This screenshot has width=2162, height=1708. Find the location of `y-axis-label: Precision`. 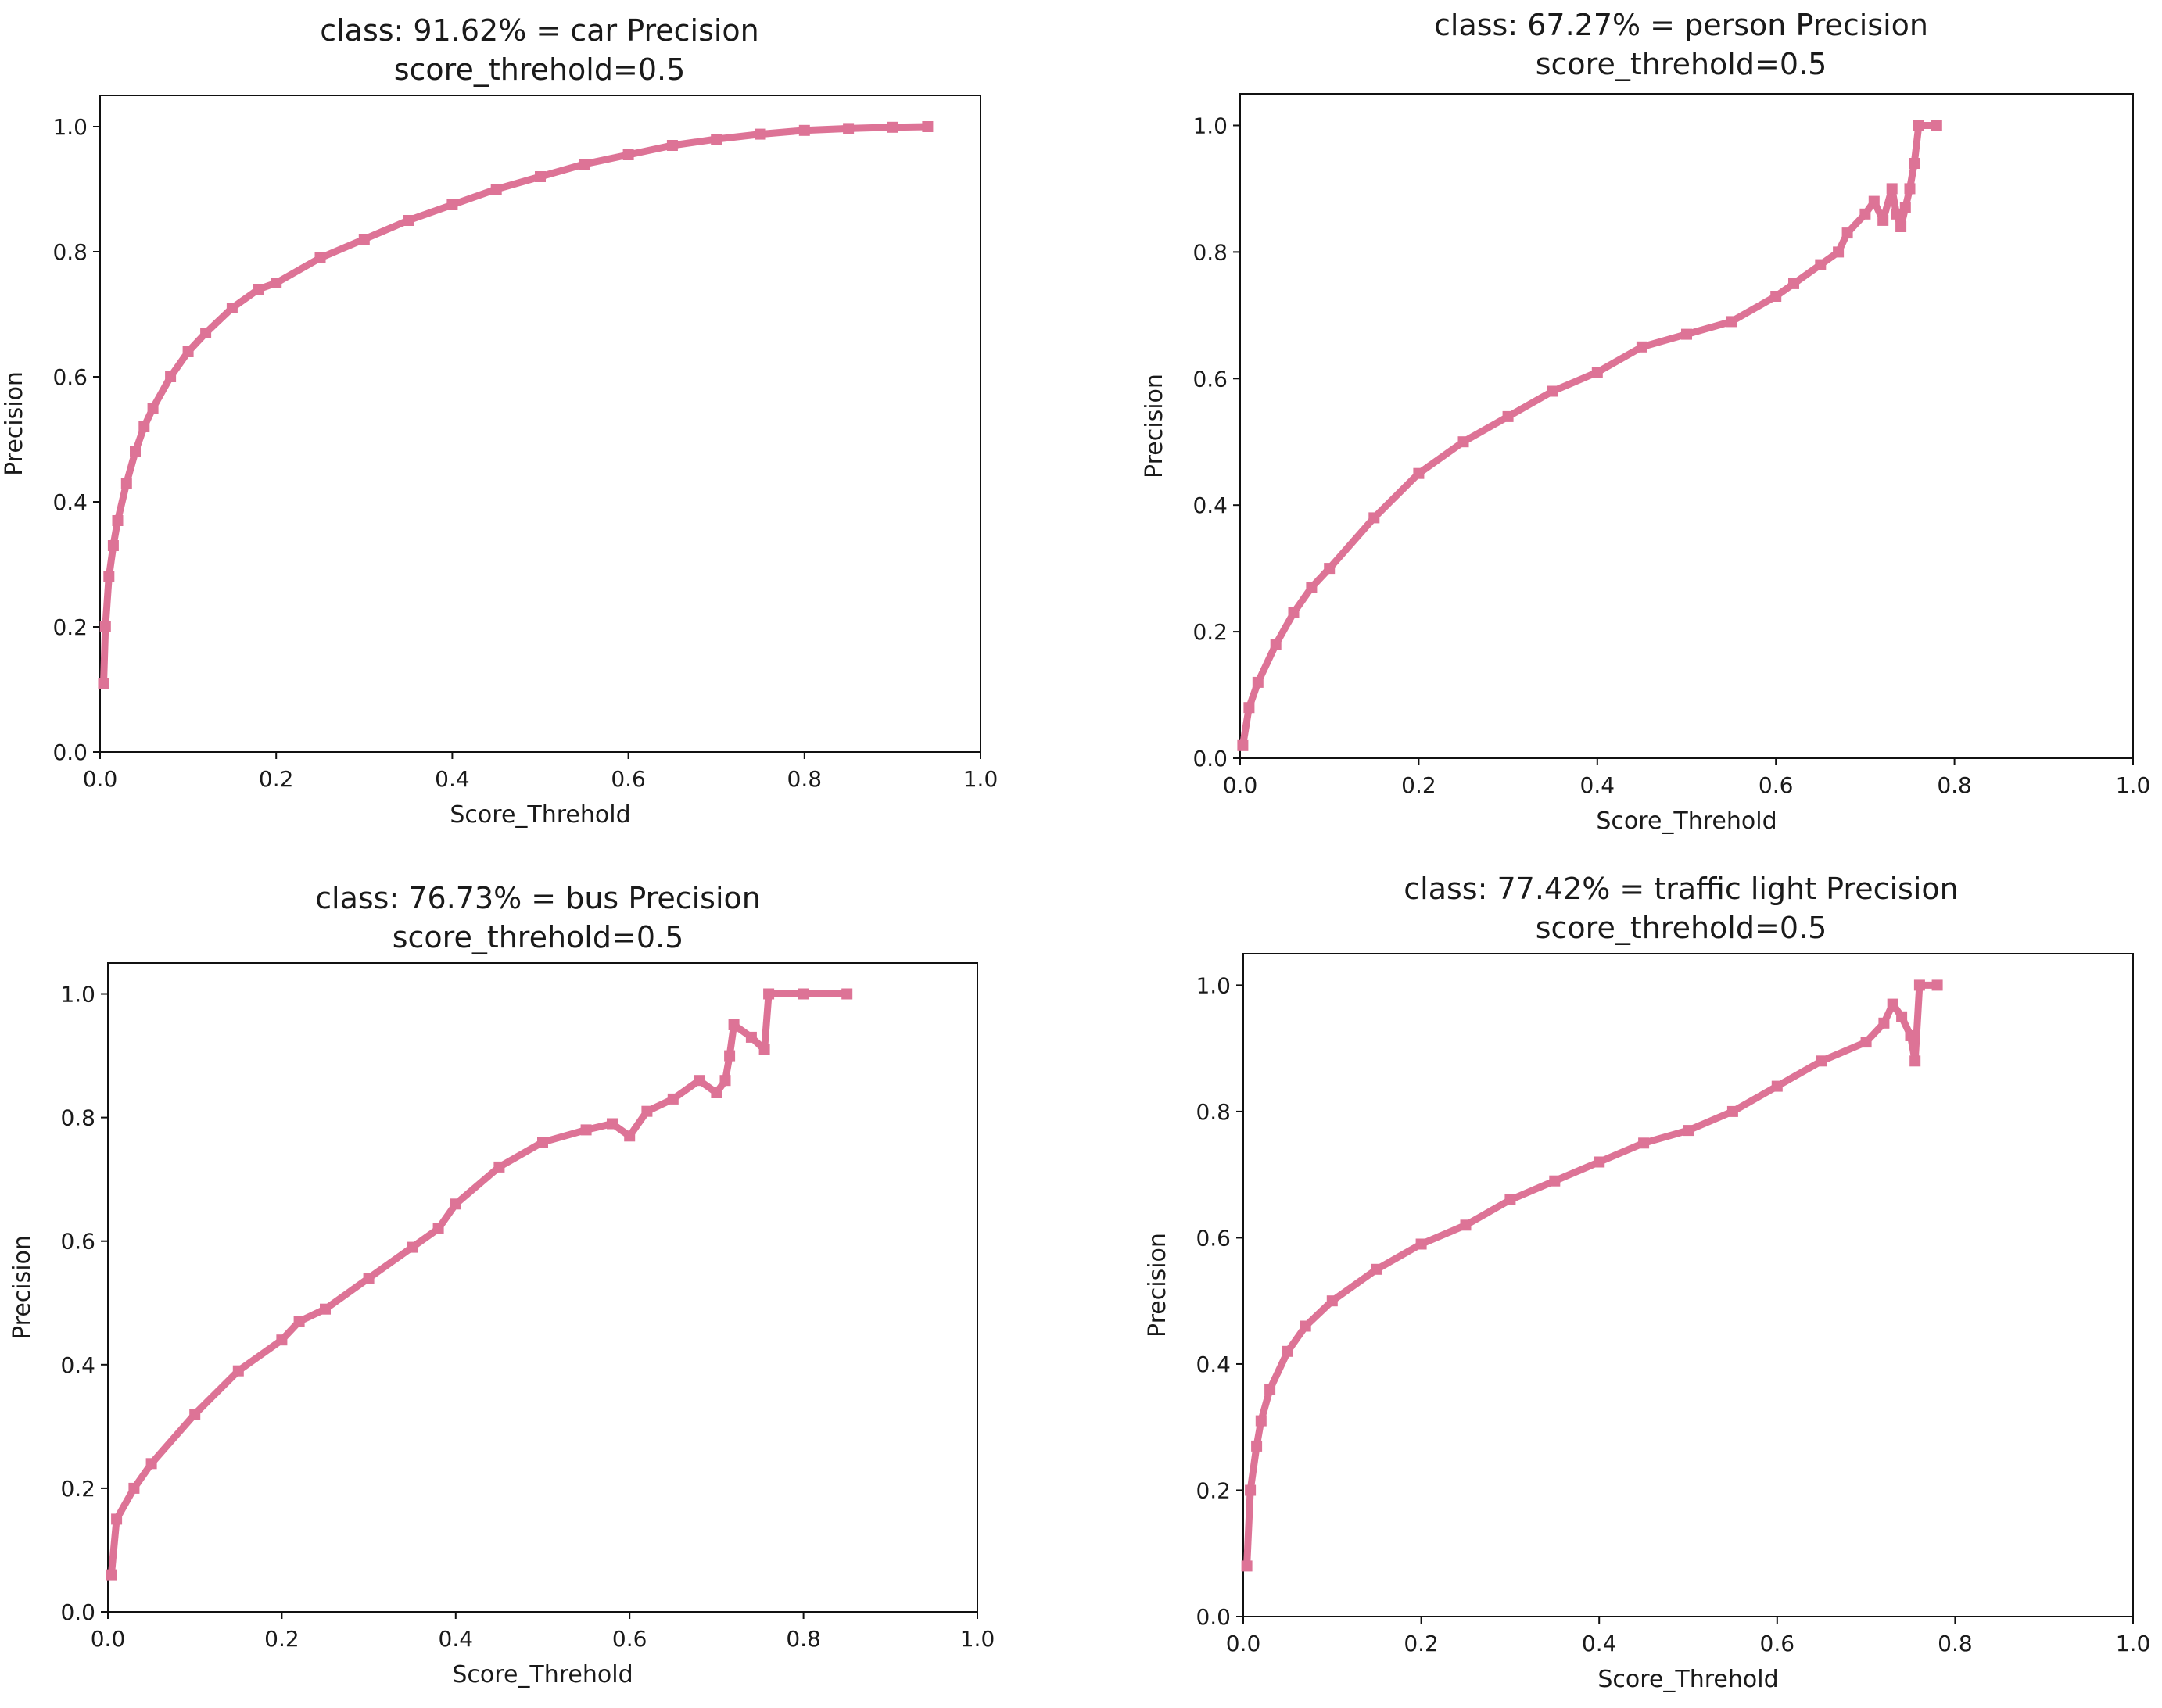

y-axis-label: Precision is located at coordinates (14, 423).